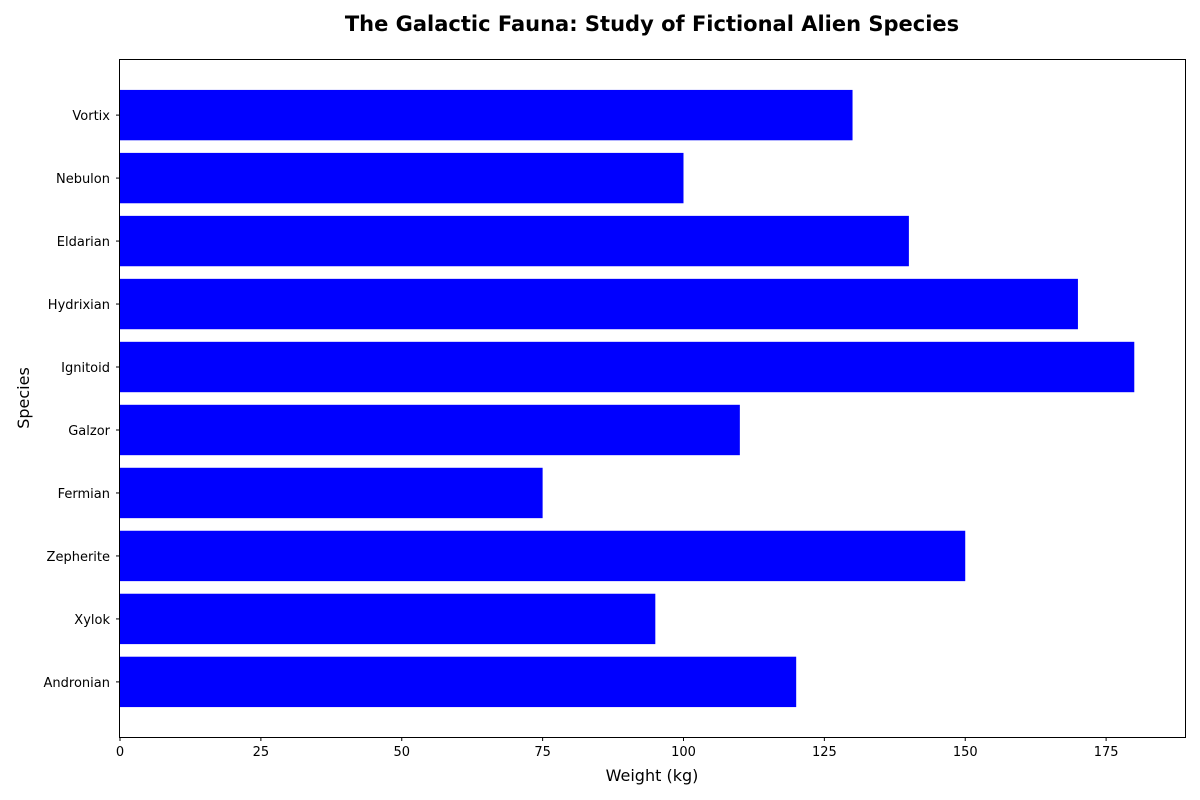 The width and height of the screenshot is (1200, 800). Describe the element at coordinates (599, 304) in the screenshot. I see `bar-hydrixian` at that location.